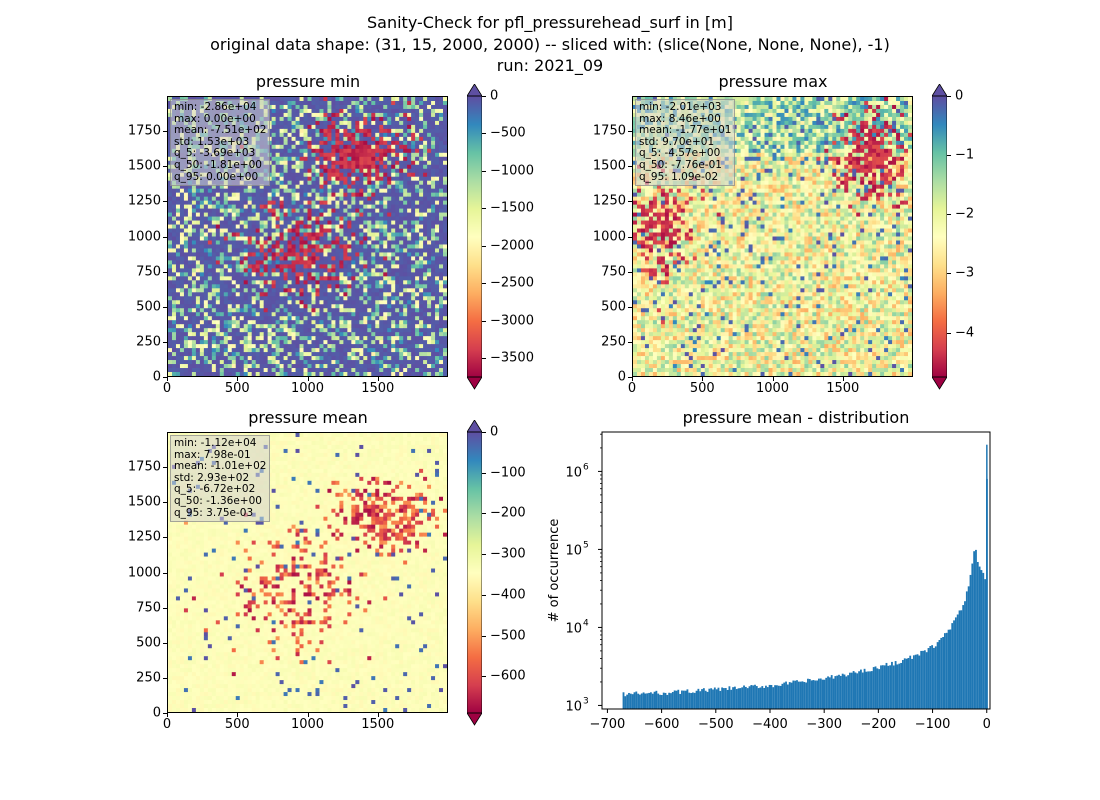 Image resolution: width=1100 pixels, height=800 pixels. I want to click on colorbar-tick-label: −100, so click(508, 473).